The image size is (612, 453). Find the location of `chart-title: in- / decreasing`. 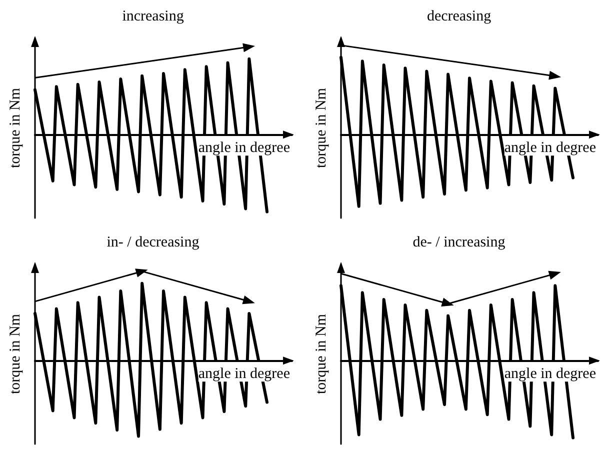

chart-title: in- / decreasing is located at coordinates (153, 242).